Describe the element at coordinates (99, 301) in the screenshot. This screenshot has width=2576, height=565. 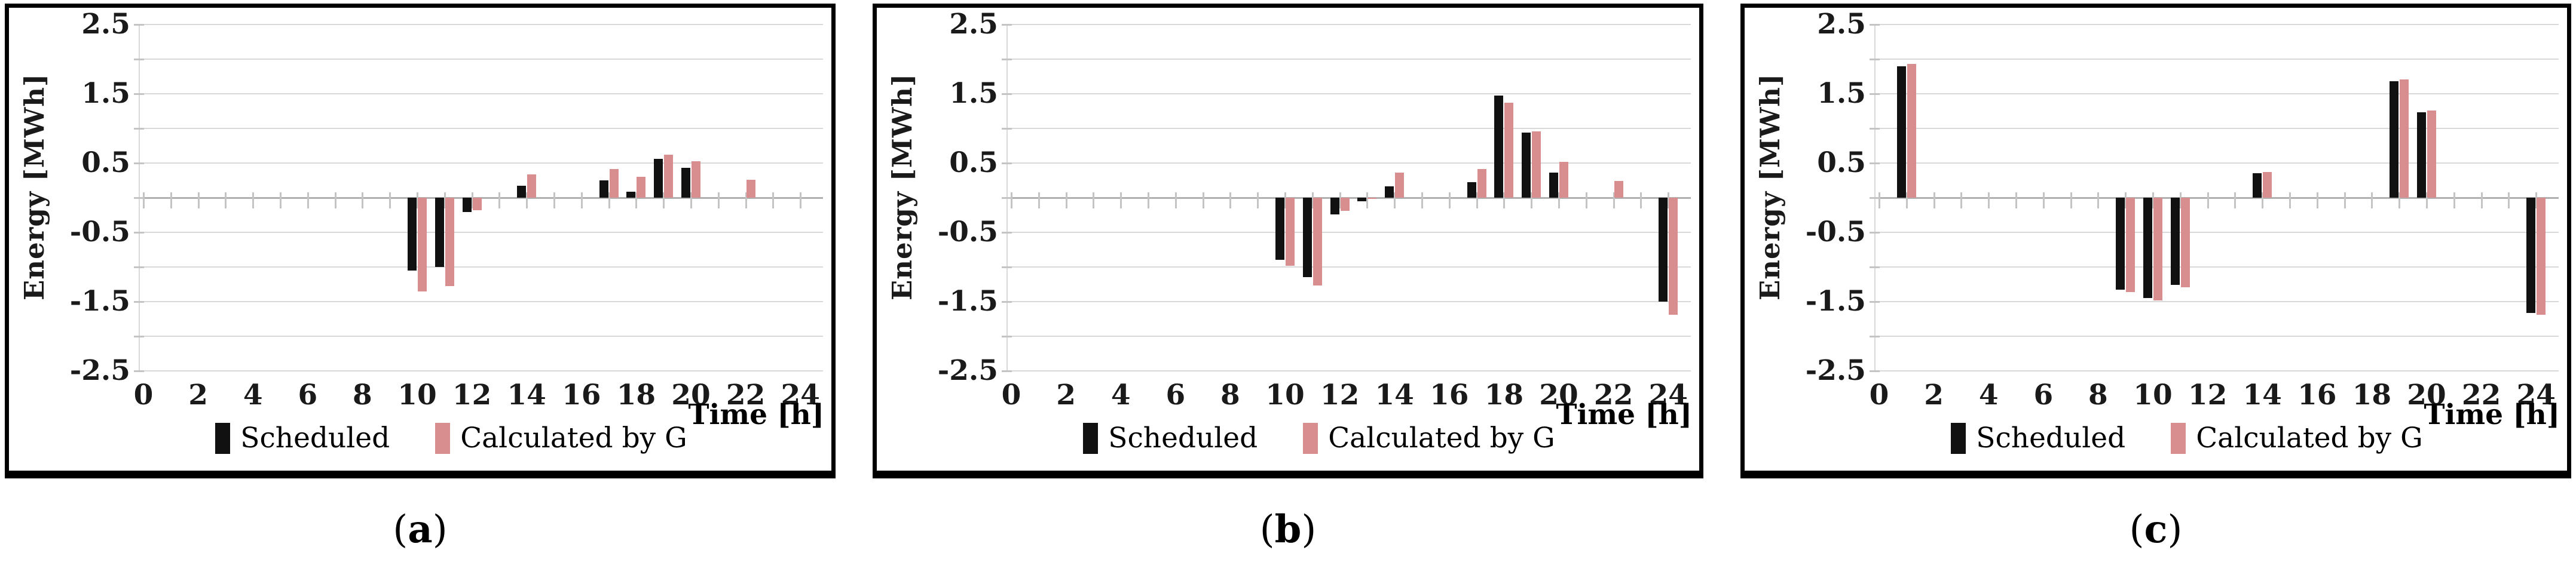
I see `y-tick-label: -1.5` at that location.